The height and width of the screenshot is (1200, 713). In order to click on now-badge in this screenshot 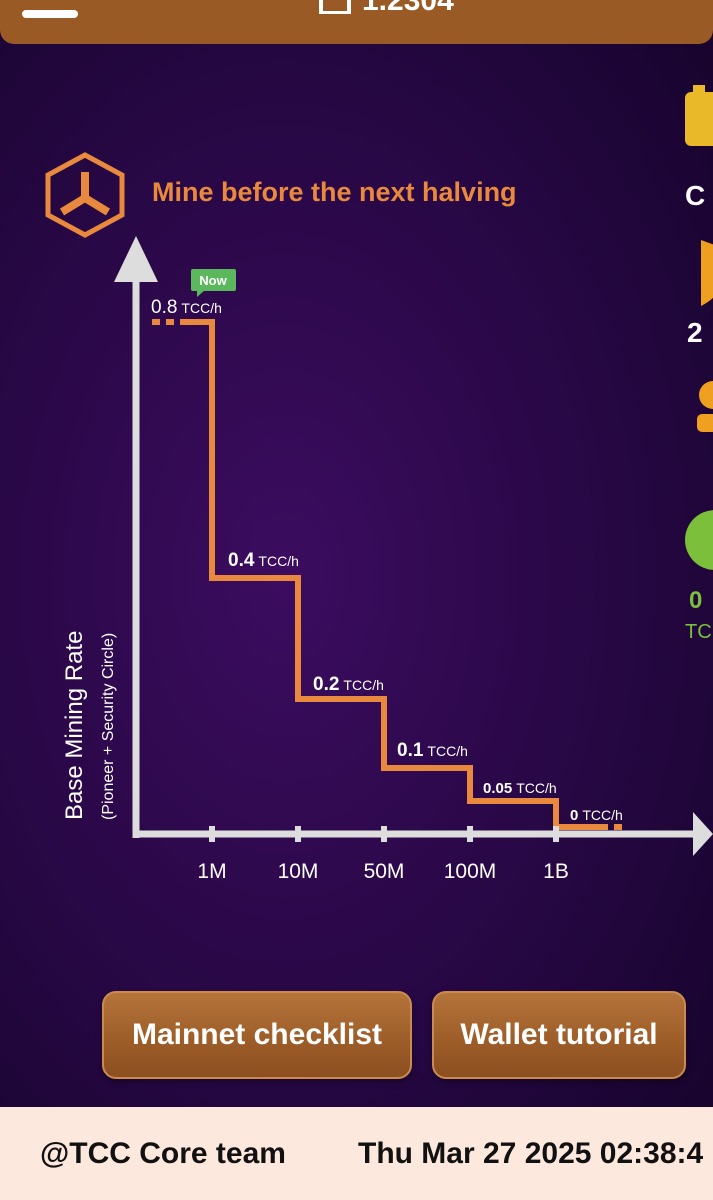, I will do `click(213, 280)`.